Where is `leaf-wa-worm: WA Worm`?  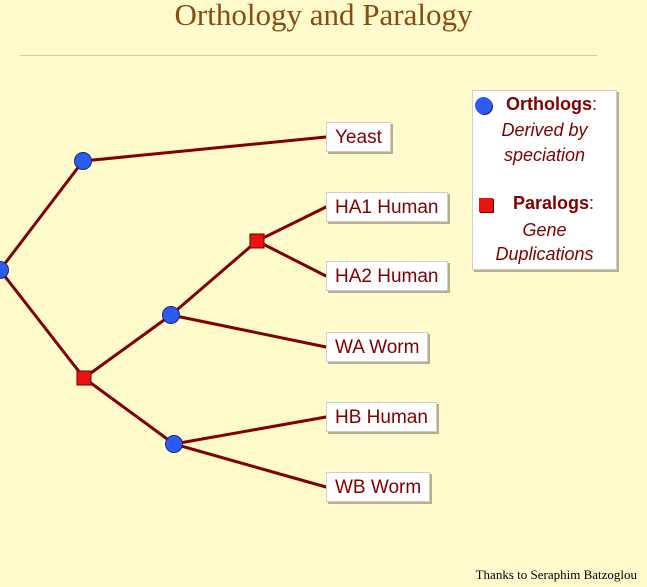 leaf-wa-worm: WA Worm is located at coordinates (377, 347).